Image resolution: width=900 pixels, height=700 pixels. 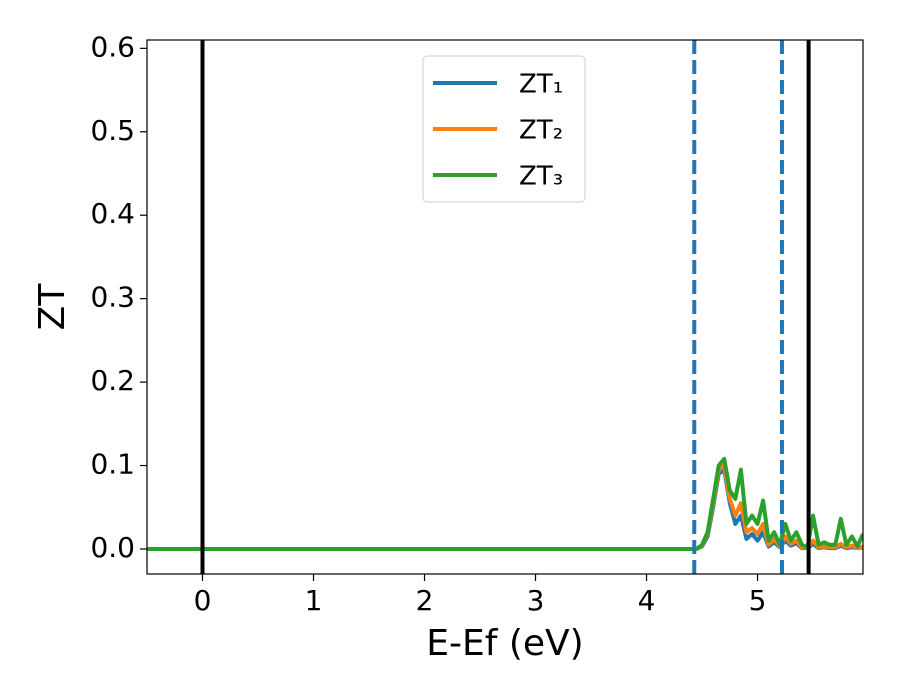 What do you see at coordinates (541, 131) in the screenshot?
I see `legend-label: ZT₂` at bounding box center [541, 131].